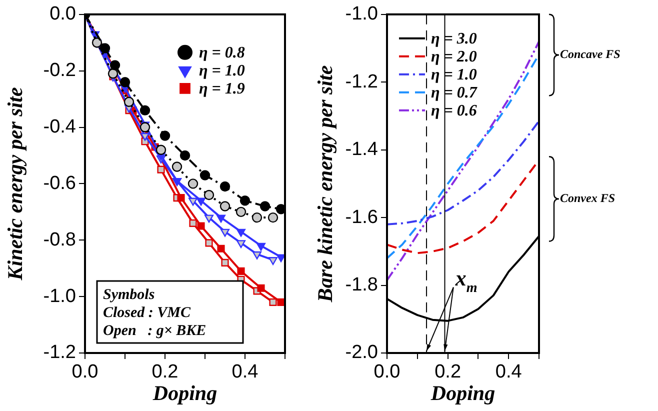 The height and width of the screenshot is (411, 658). What do you see at coordinates (325, 184) in the screenshot?
I see `y-axis-title: Bare kinetic energy per site` at bounding box center [325, 184].